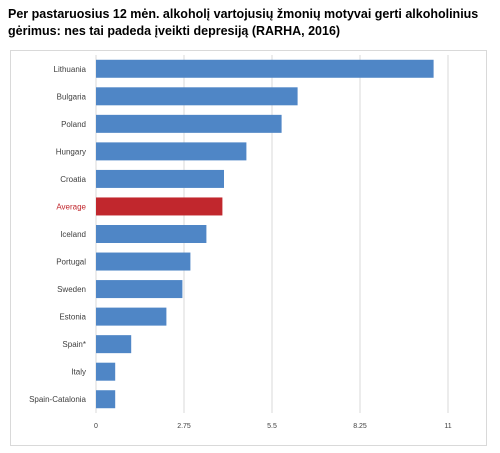 The width and height of the screenshot is (500, 453). Describe the element at coordinates (72, 96) in the screenshot. I see `category-label: Bulgaria` at that location.